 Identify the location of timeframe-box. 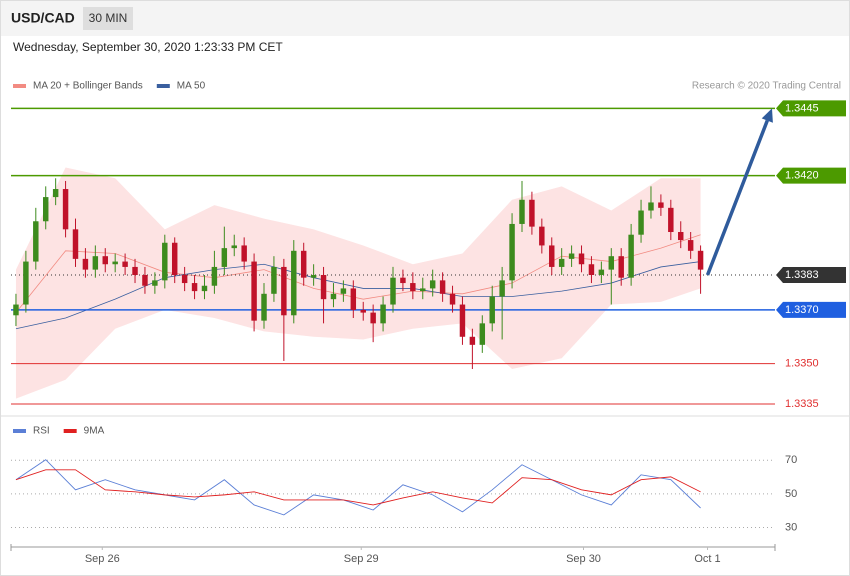
(108, 18).